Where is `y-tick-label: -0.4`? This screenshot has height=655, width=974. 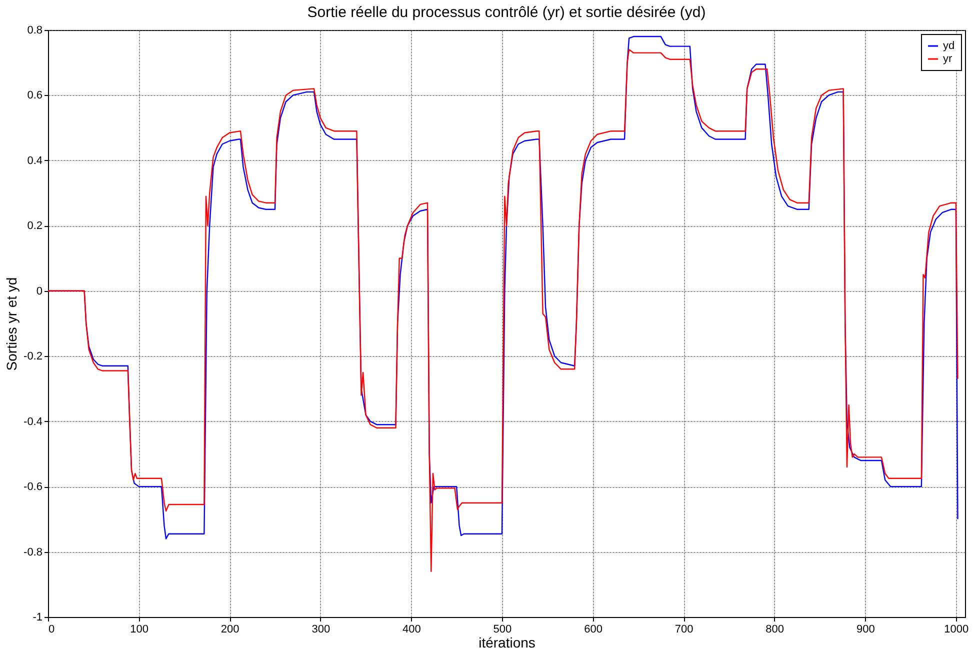
y-tick-label: -0.4 is located at coordinates (33, 422).